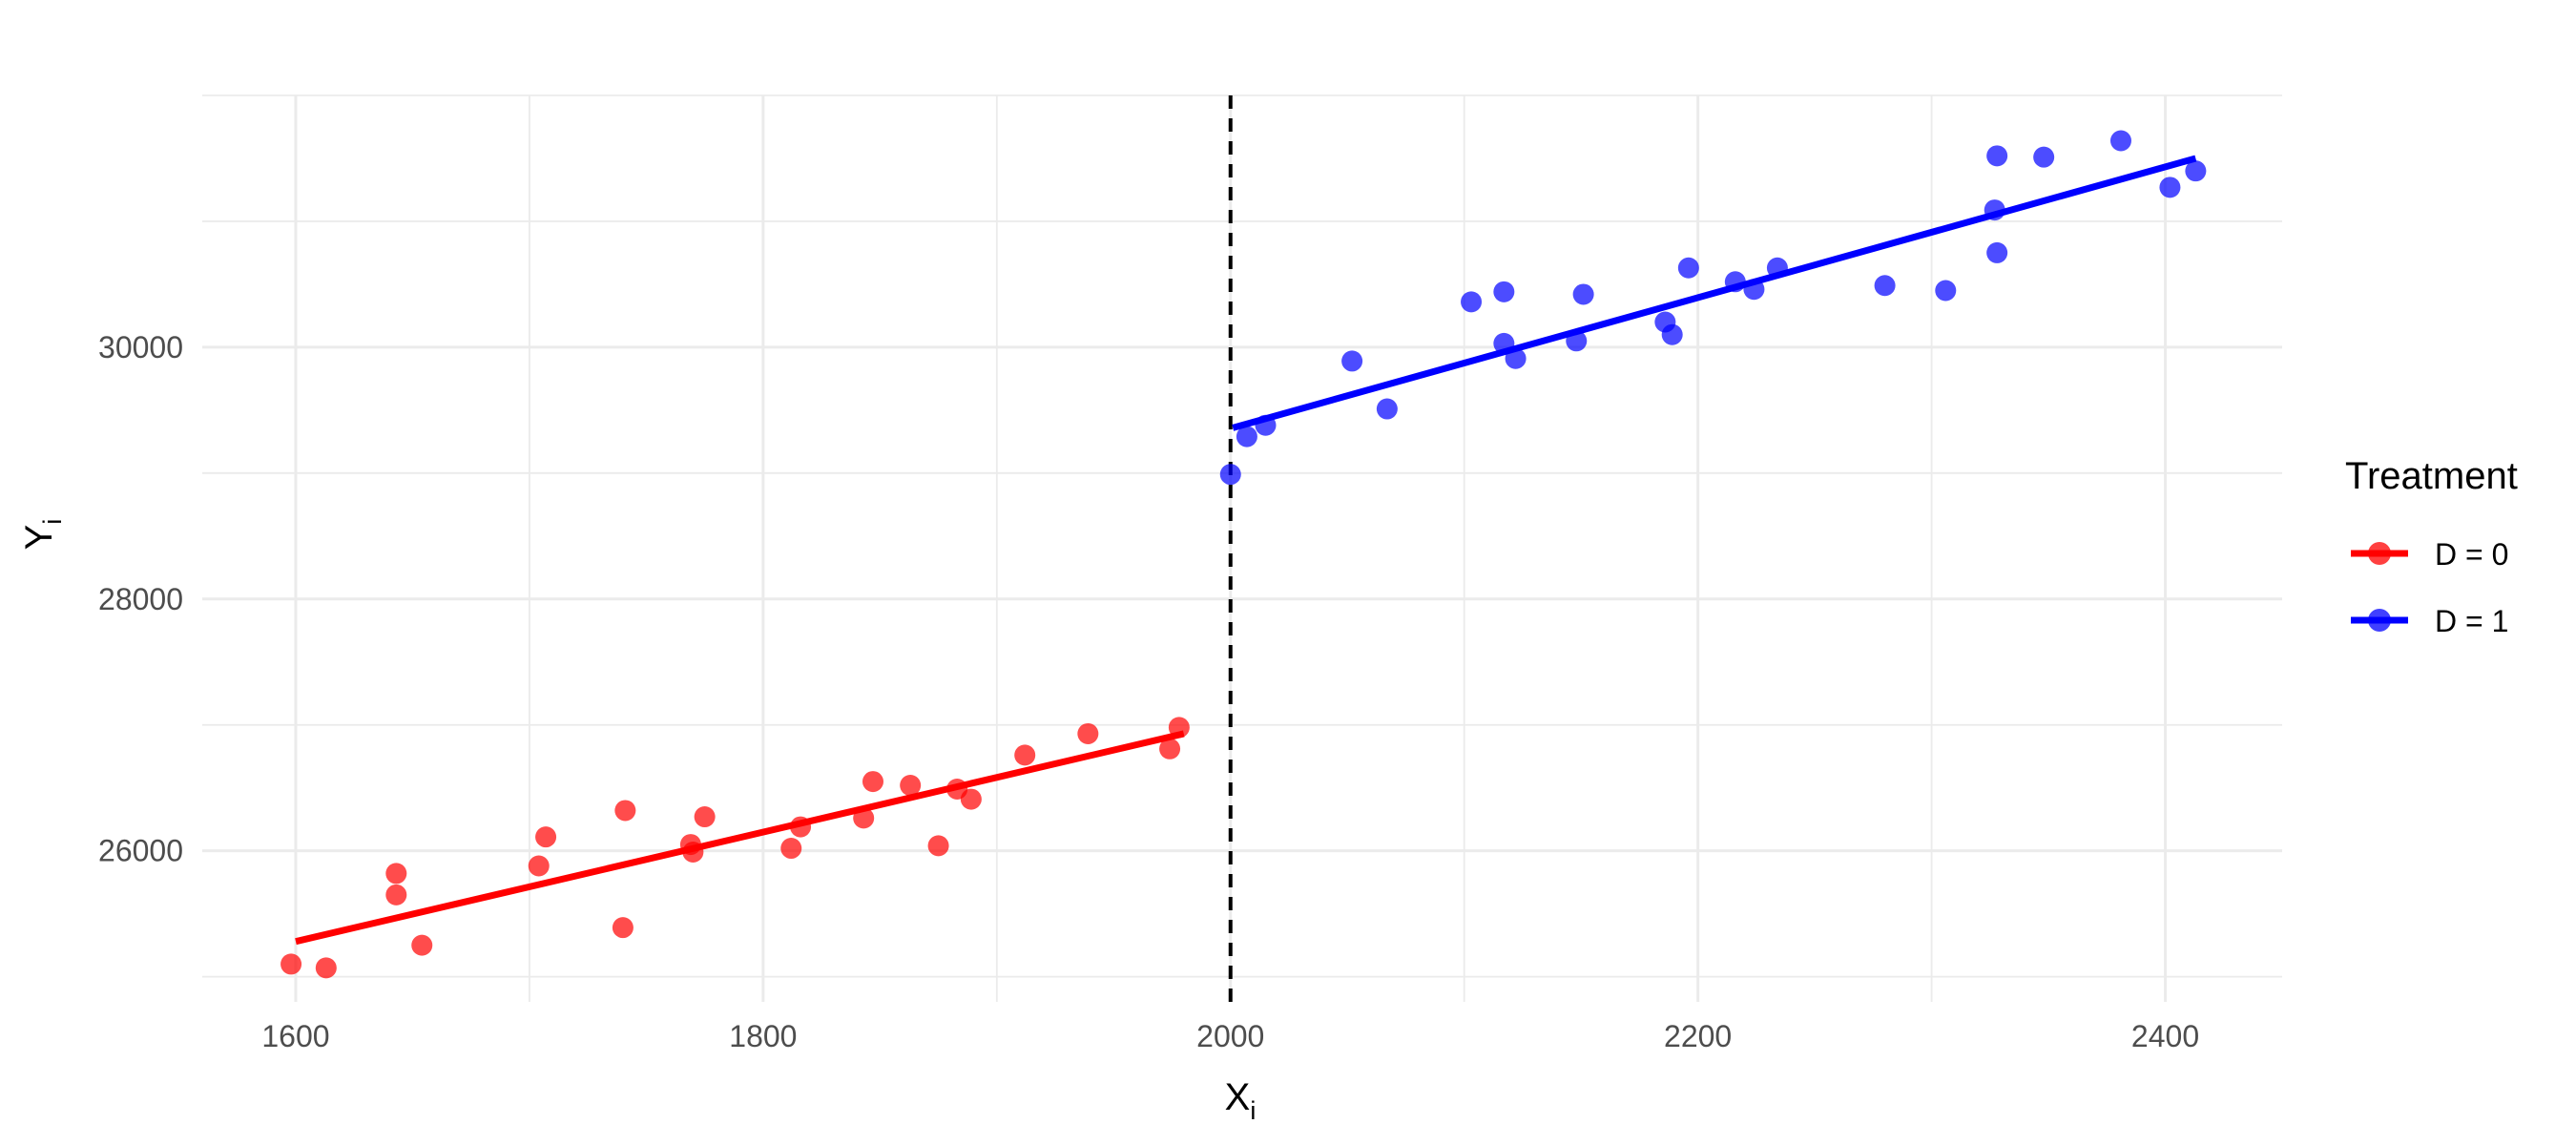 The width and height of the screenshot is (2576, 1145). Describe the element at coordinates (2471, 555) in the screenshot. I see `legend-label-d0: D = 0` at that location.